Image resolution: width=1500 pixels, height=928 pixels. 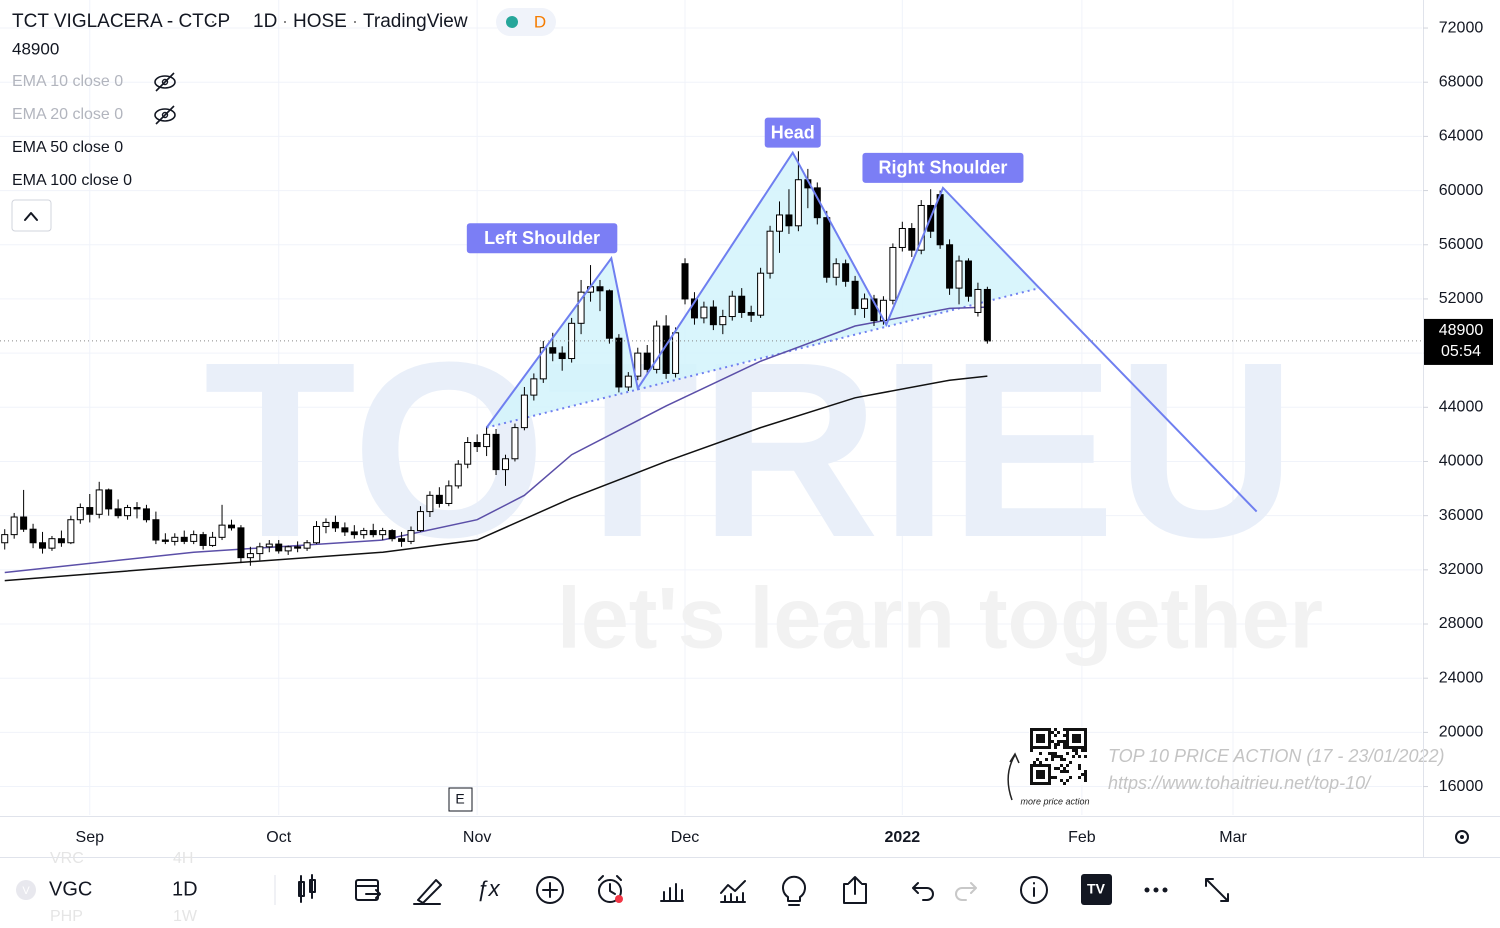 What do you see at coordinates (185, 915) in the screenshot?
I see `next-interval: 1W` at bounding box center [185, 915].